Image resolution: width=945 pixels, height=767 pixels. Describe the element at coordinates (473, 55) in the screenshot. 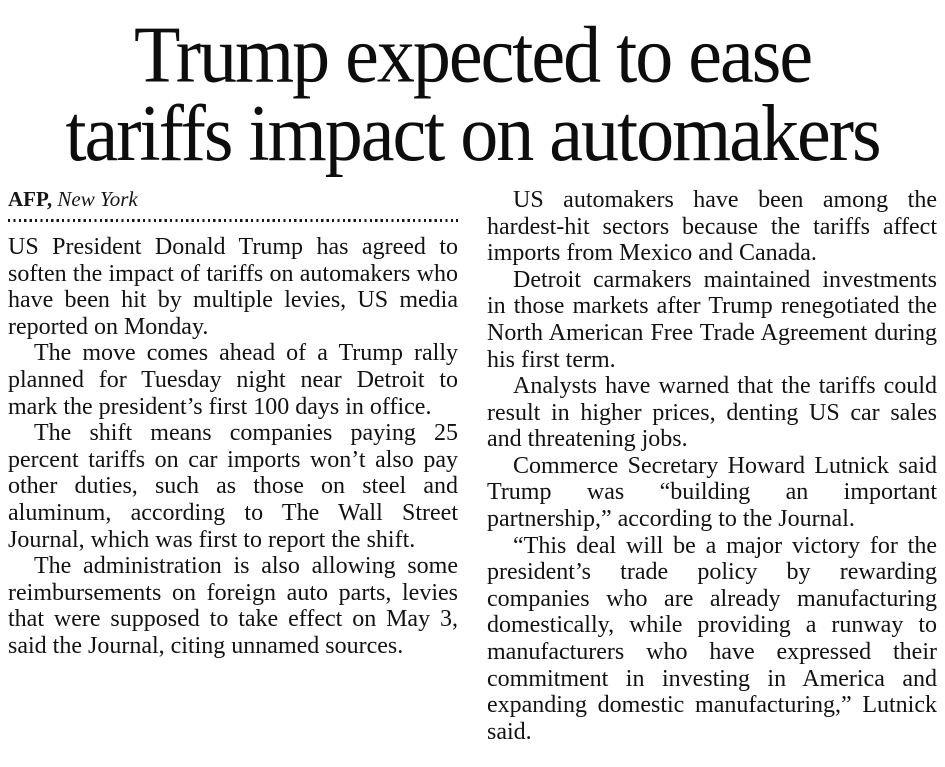

I see `headline-line-1: Trump expected to ease` at that location.